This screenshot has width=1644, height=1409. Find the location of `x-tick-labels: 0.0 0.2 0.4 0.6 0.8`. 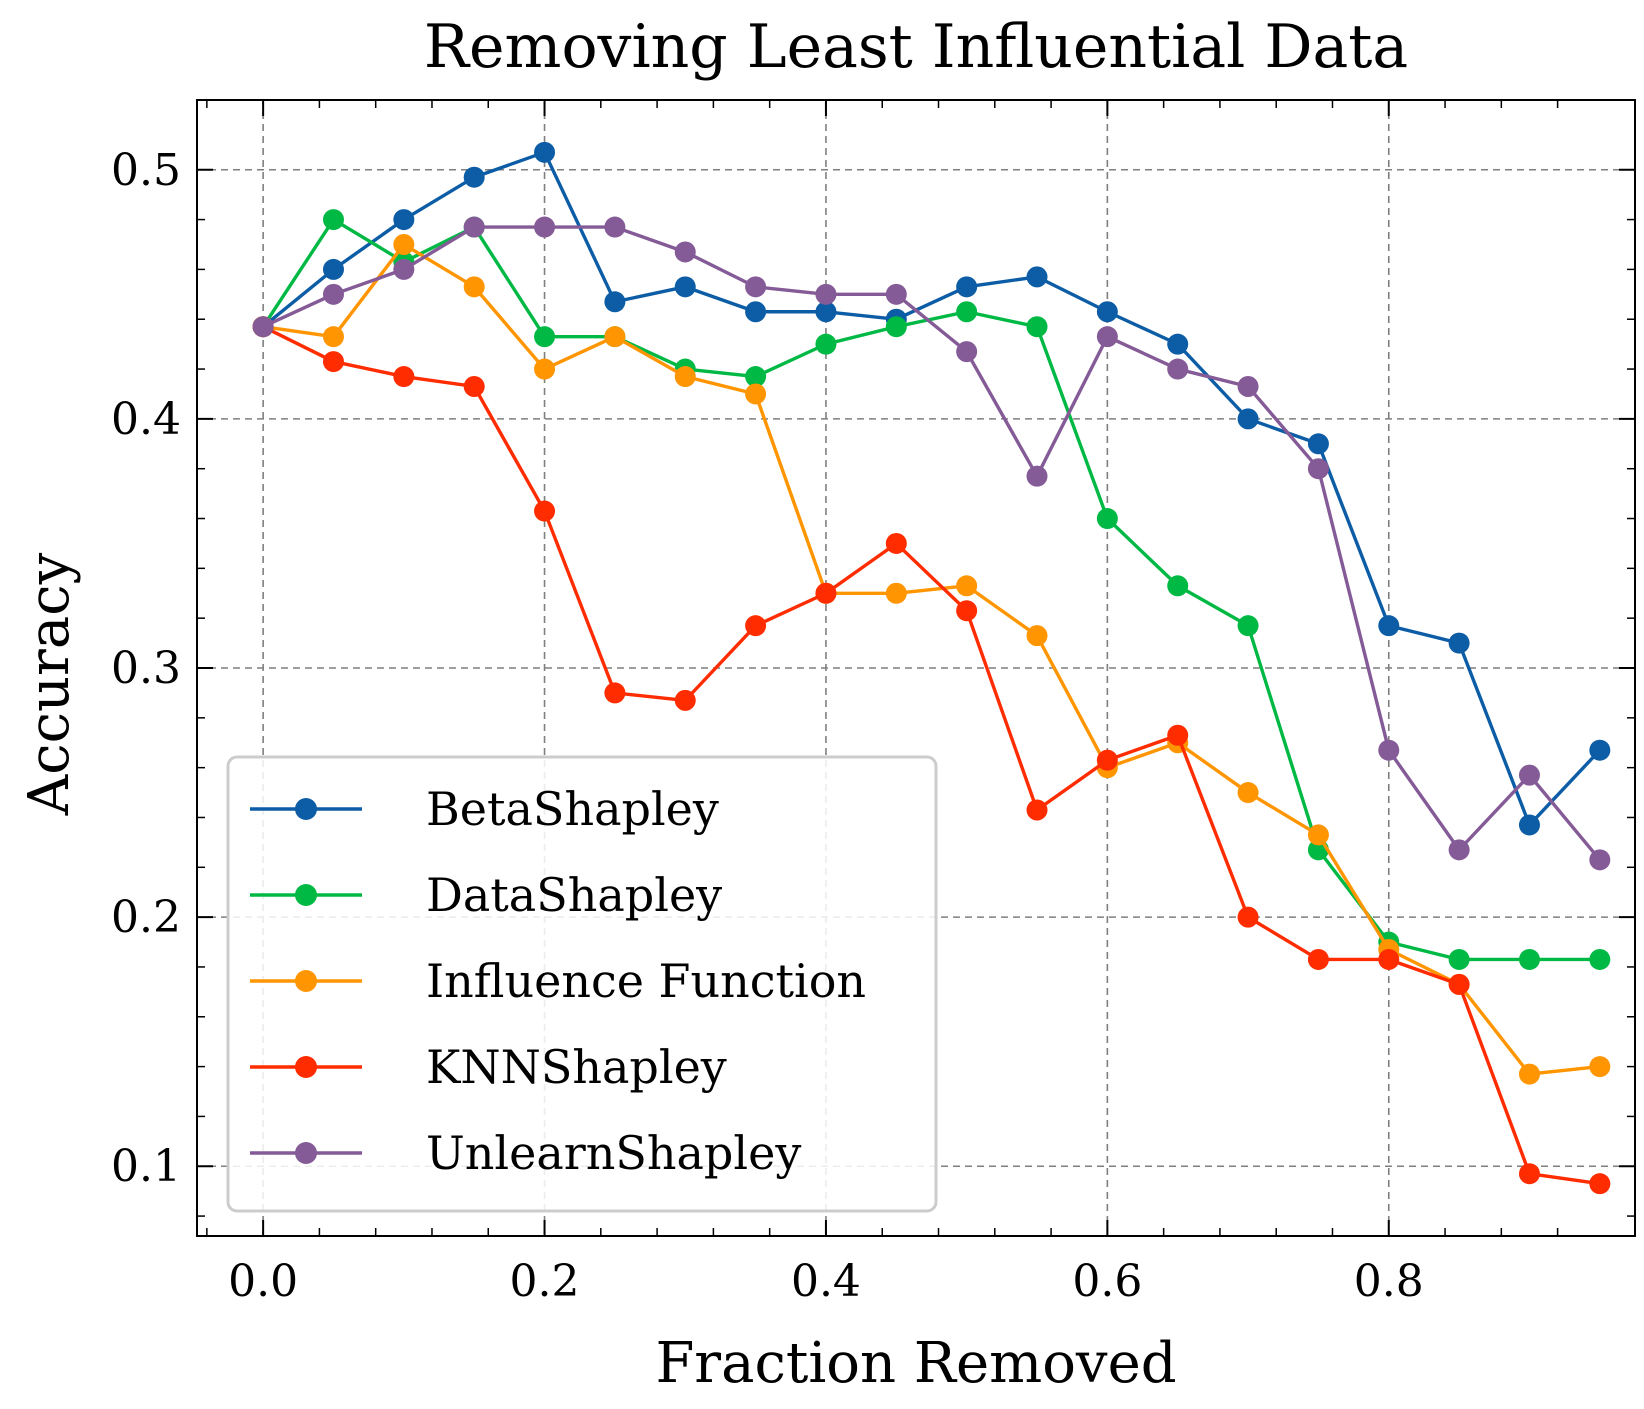

x-tick-labels: 0.0 0.2 0.4 0.6 0.8 is located at coordinates (826, 1281).